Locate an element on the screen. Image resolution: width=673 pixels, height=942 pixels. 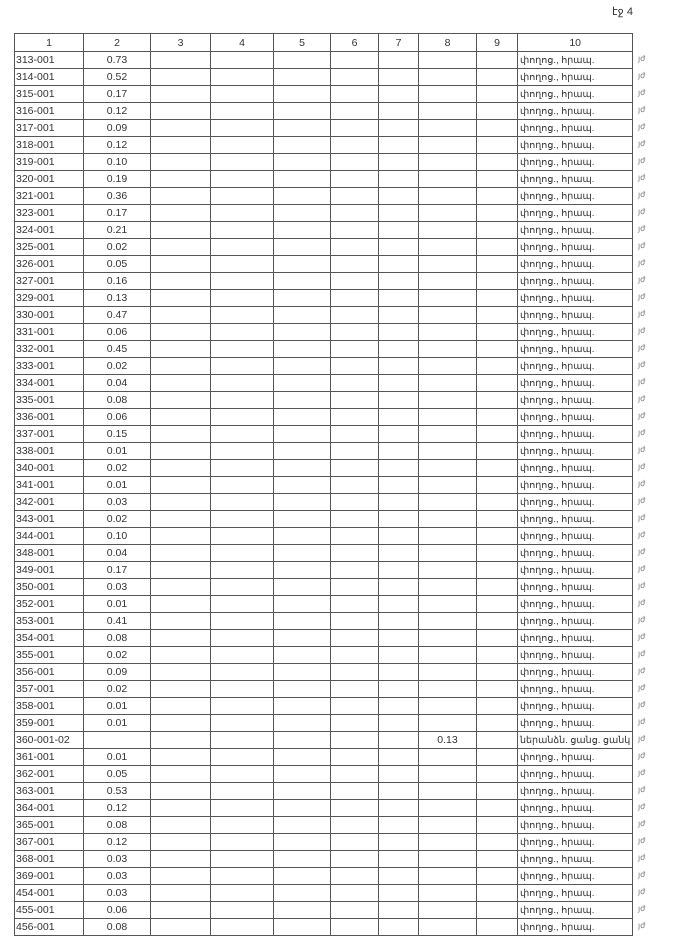
cell-col-2: 0.05 is located at coordinates (117, 264).